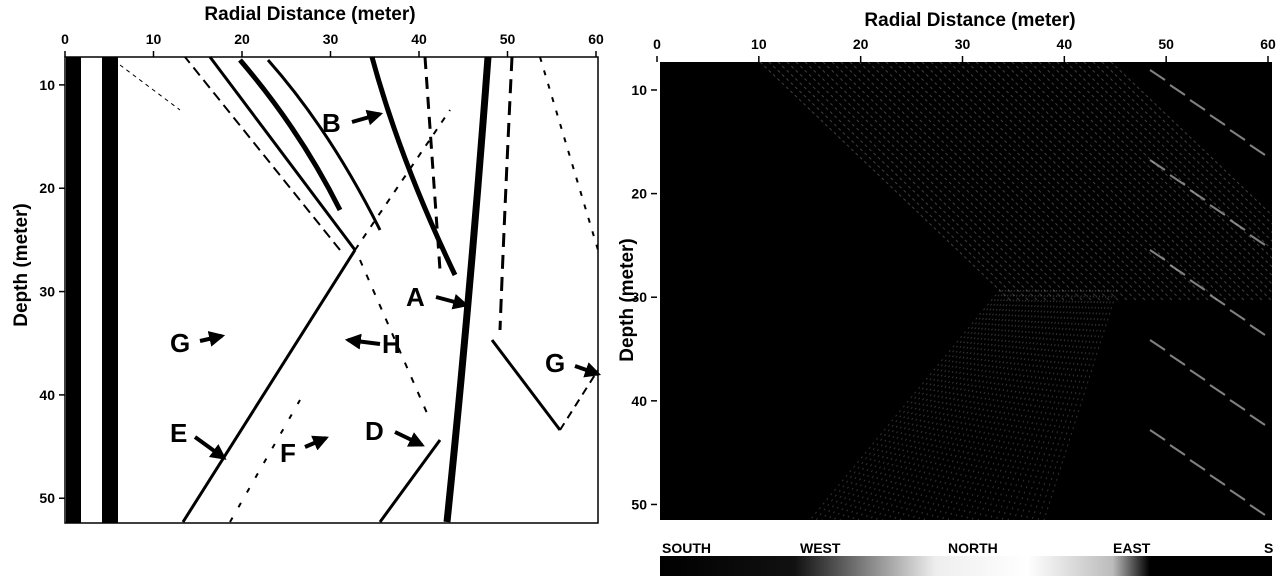 This screenshot has height=576, width=1284. I want to click on annotation: B, so click(331, 123).